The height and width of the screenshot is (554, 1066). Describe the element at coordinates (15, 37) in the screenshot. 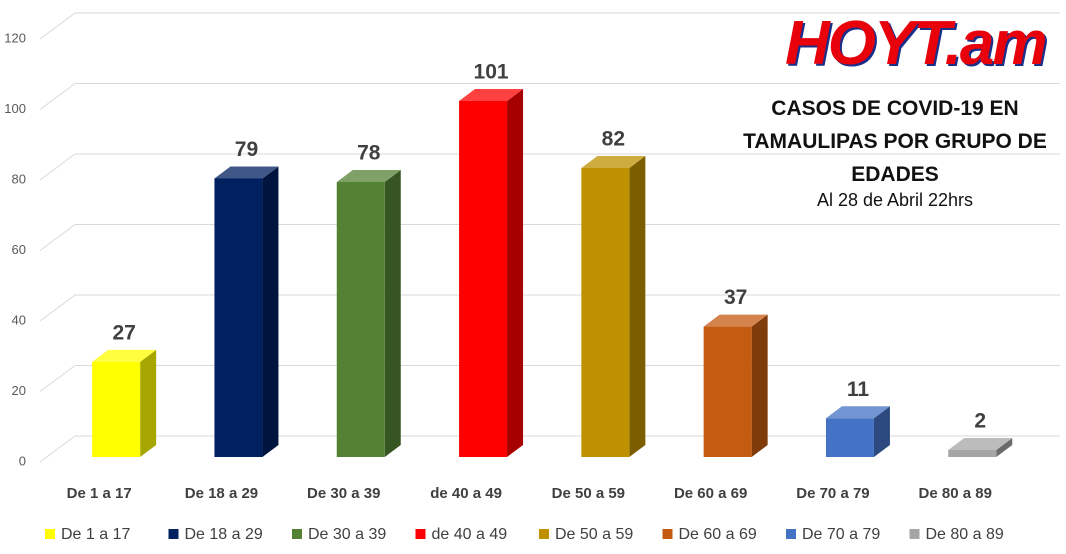

I see `y-tick-label: 120` at that location.